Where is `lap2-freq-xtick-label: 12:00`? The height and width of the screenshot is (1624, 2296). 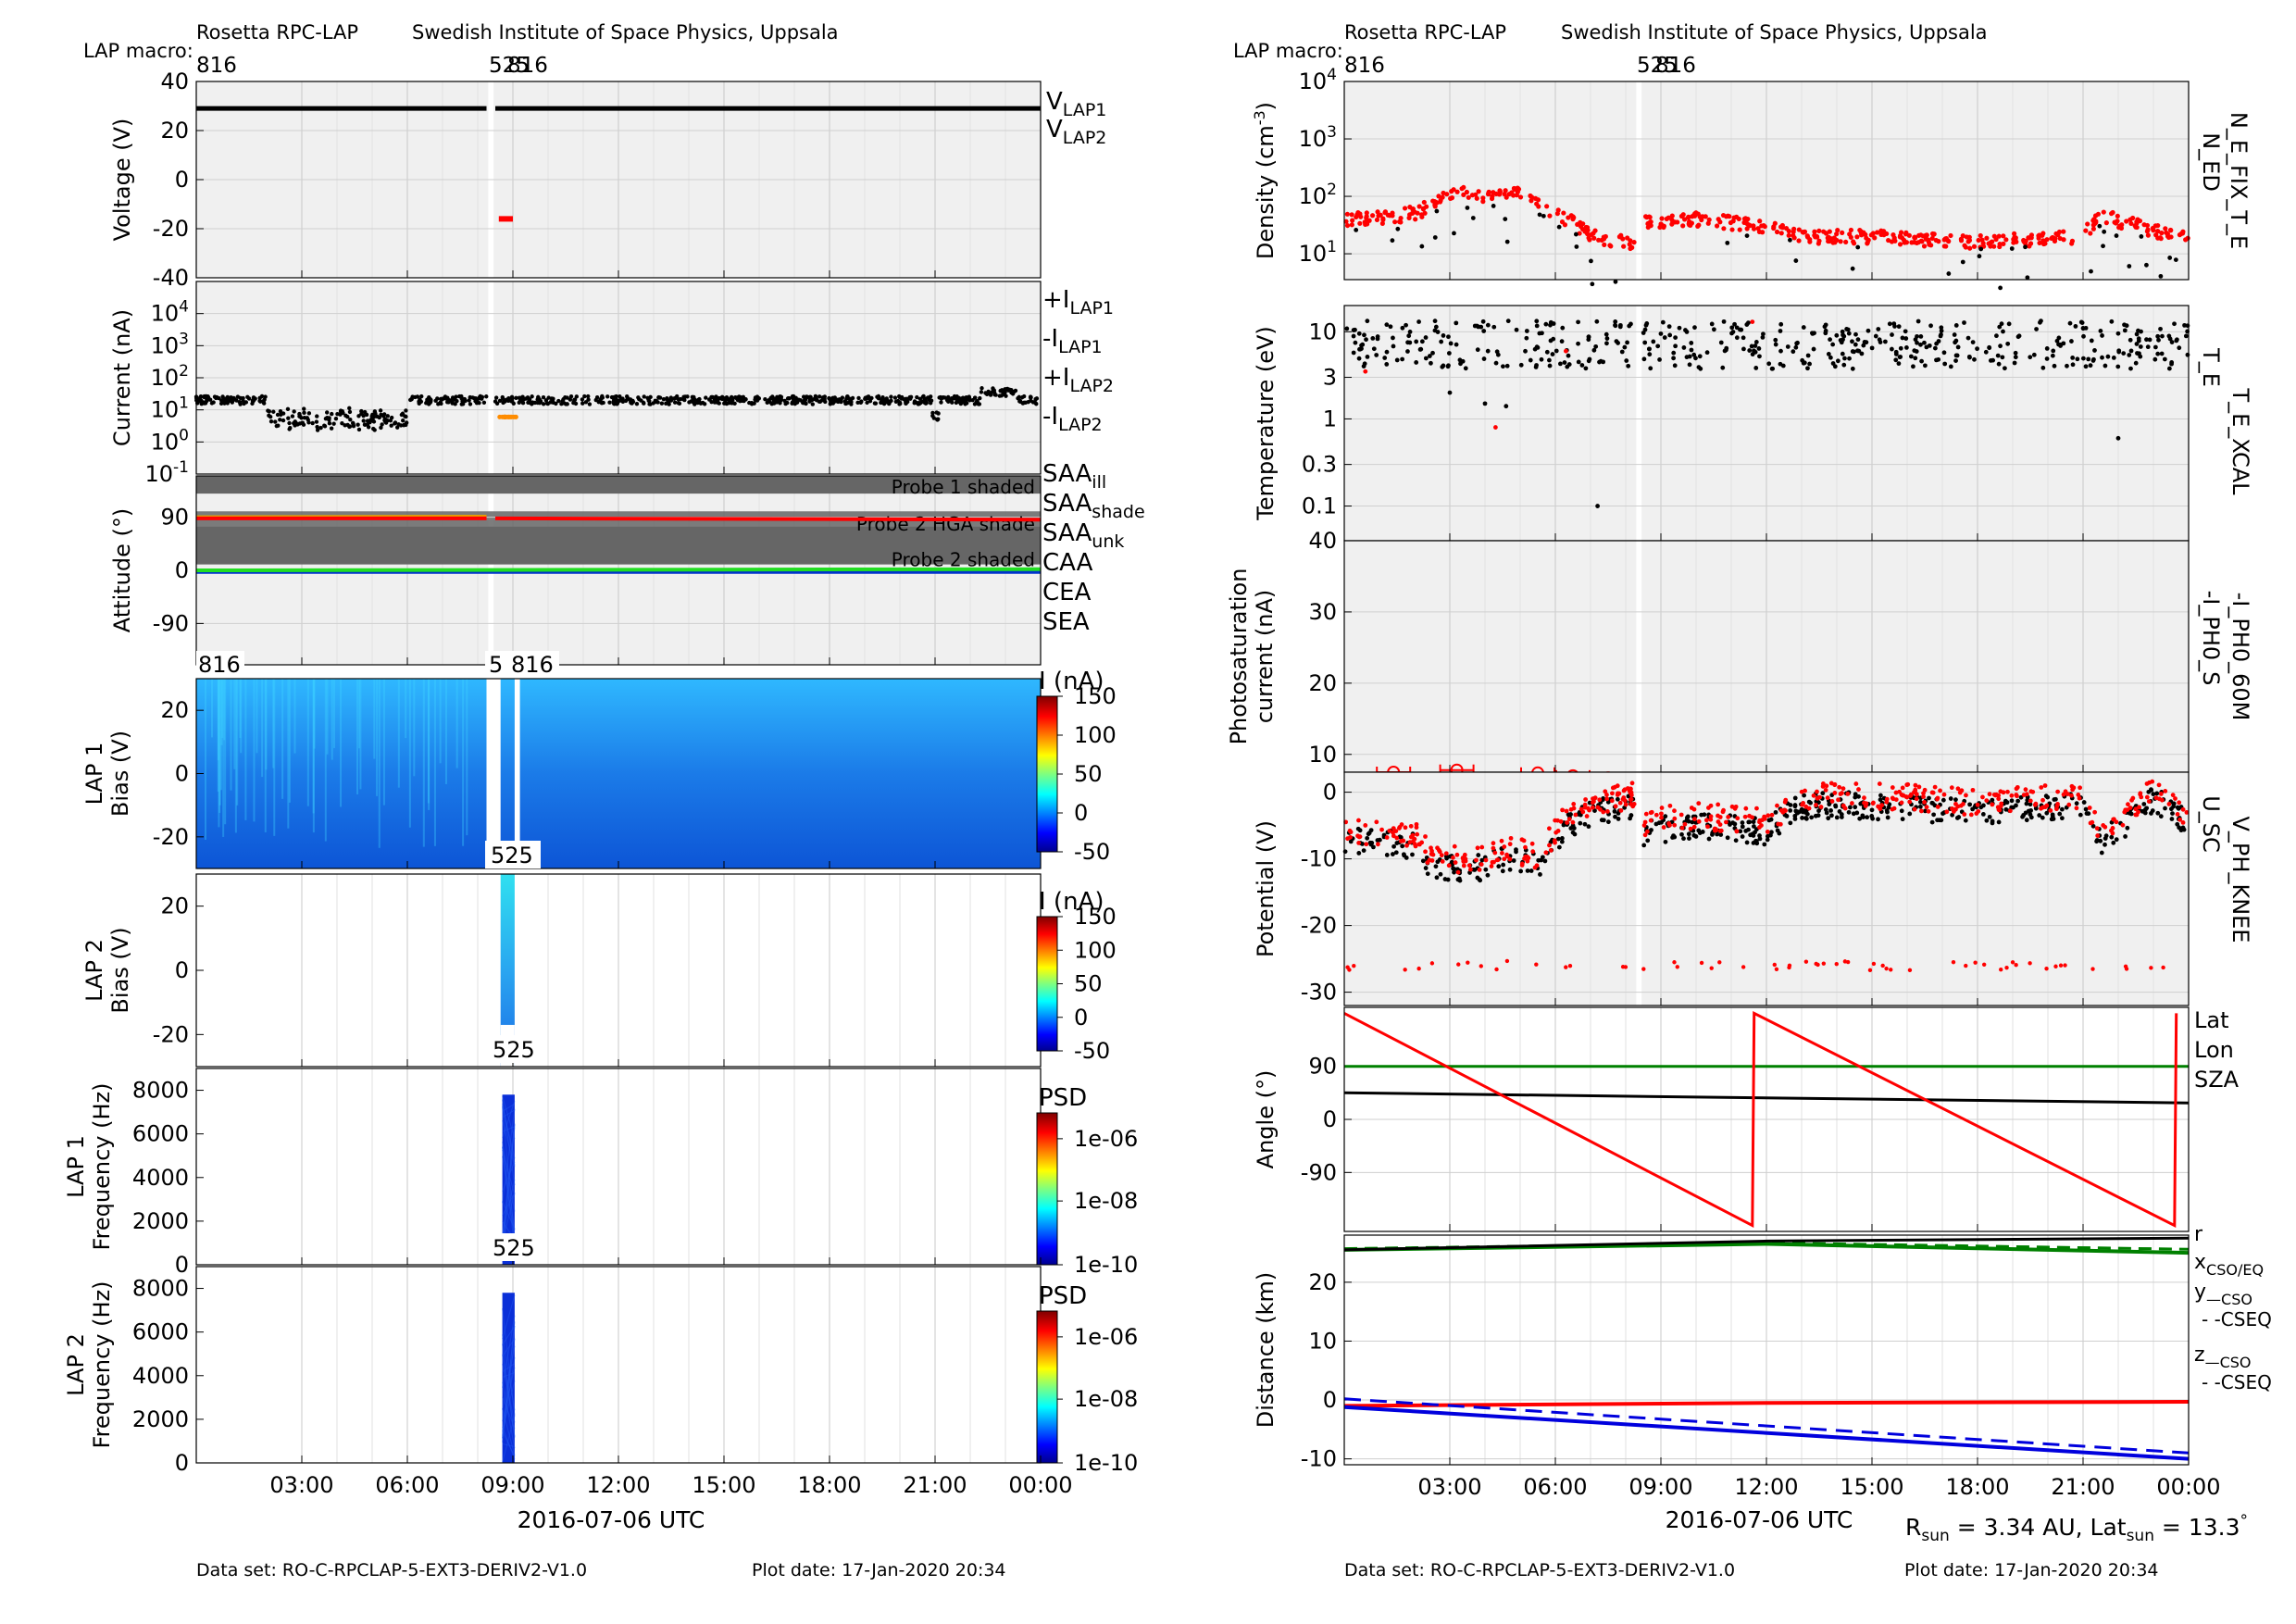
lap2-freq-xtick-label: 12:00 is located at coordinates (618, 1485).